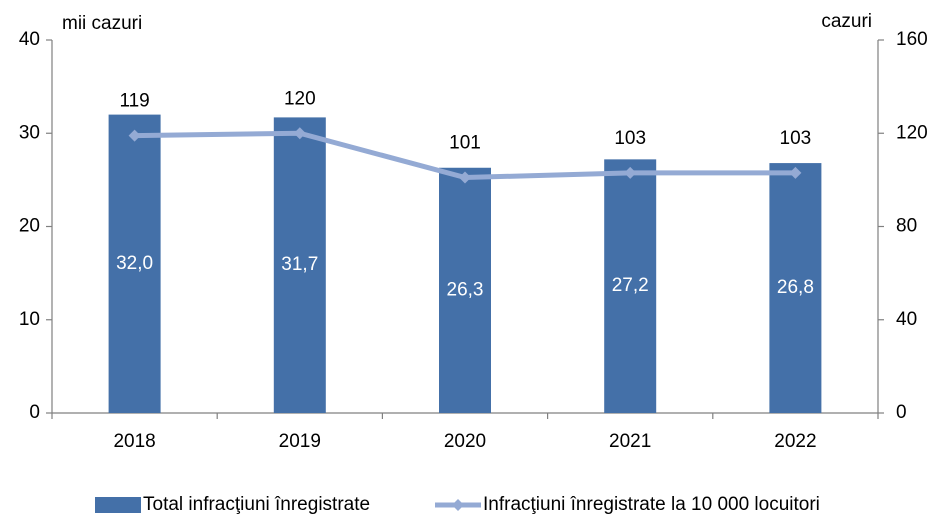 The height and width of the screenshot is (521, 934). Describe the element at coordinates (300, 441) in the screenshot. I see `x-tick-label: 2019` at that location.